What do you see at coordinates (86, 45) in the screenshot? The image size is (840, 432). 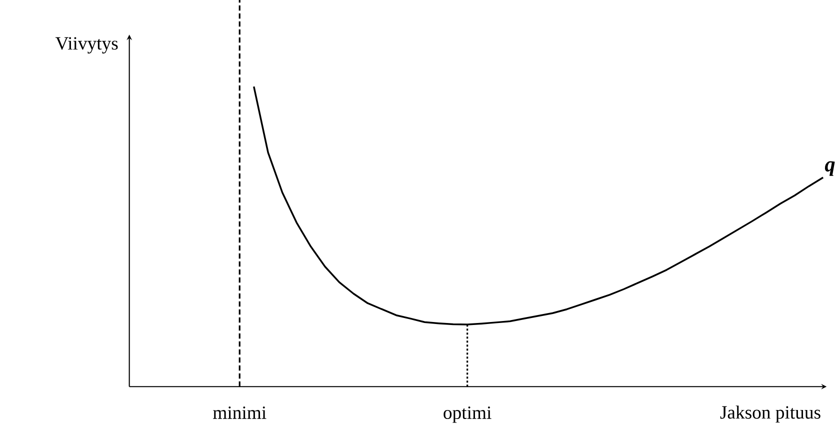 I see `y-axis-title: Viivytys` at bounding box center [86, 45].